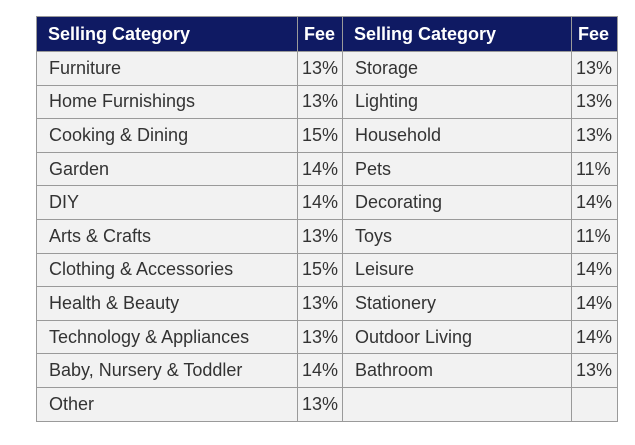 This screenshot has height=445, width=635. Describe the element at coordinates (457, 135) in the screenshot. I see `category-cell: Household` at that location.